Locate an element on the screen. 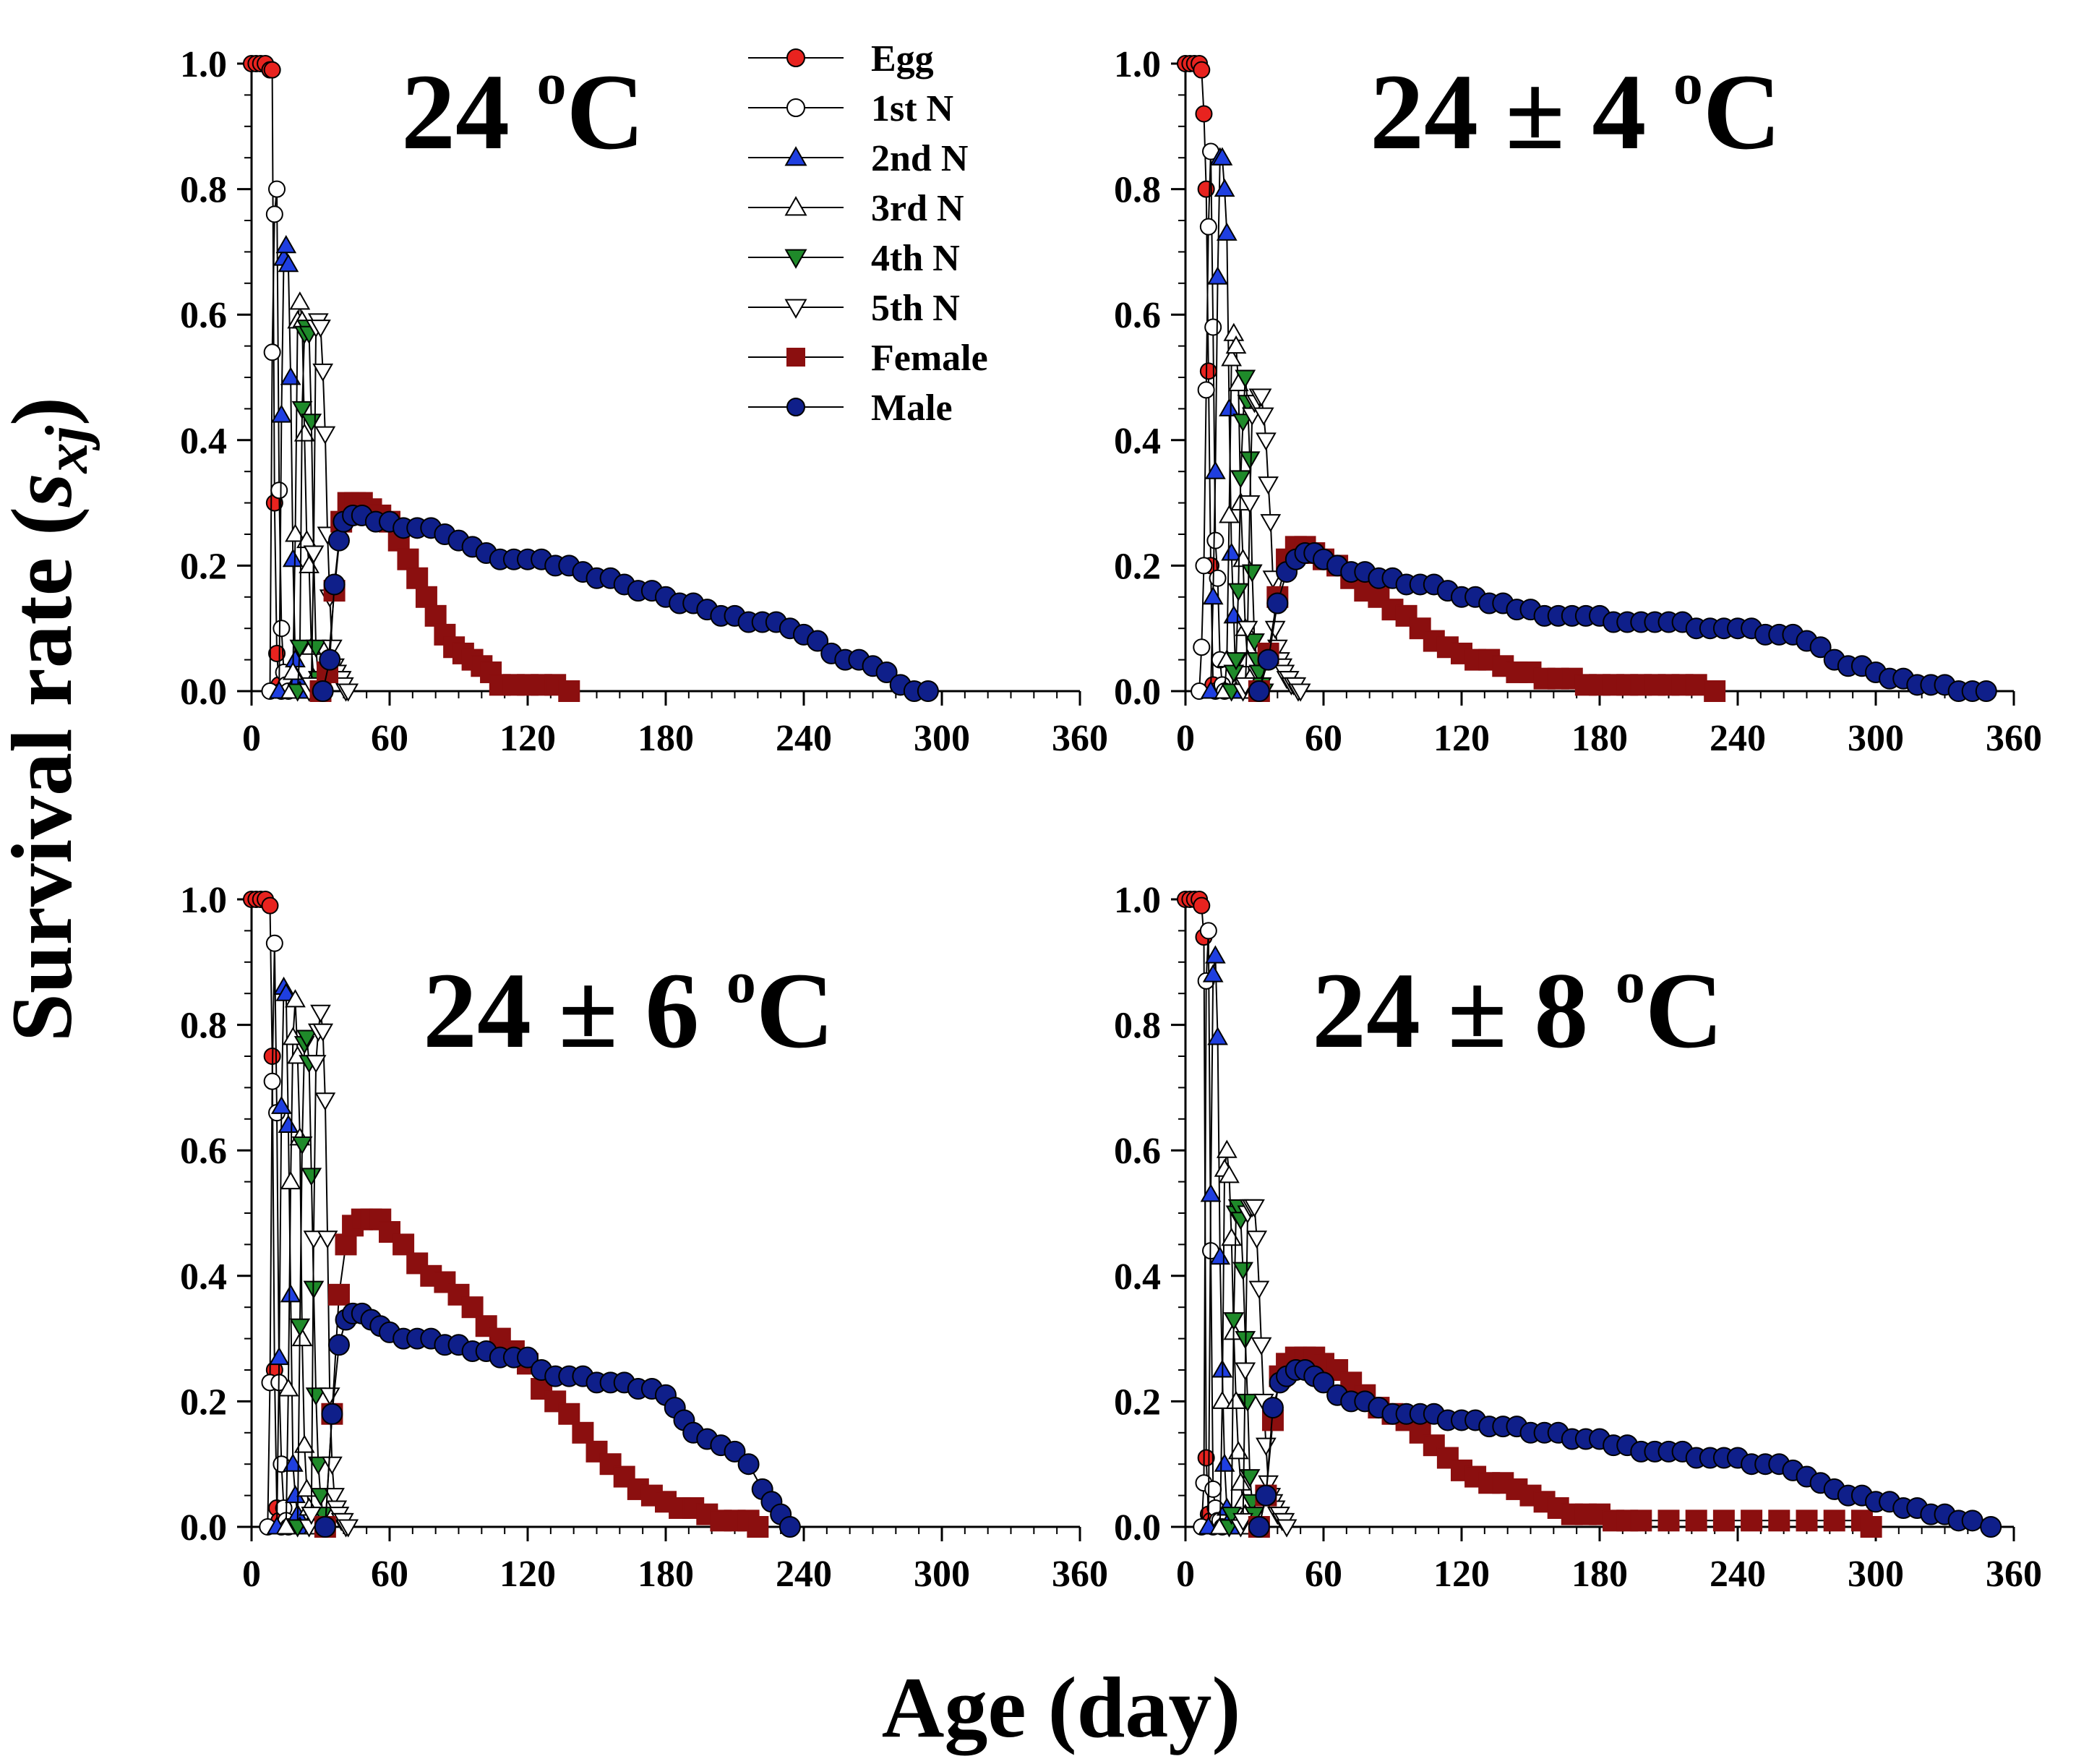 Image resolution: width=2076 pixels, height=1764 pixels. x-tick-label: 120 is located at coordinates (527, 1574).